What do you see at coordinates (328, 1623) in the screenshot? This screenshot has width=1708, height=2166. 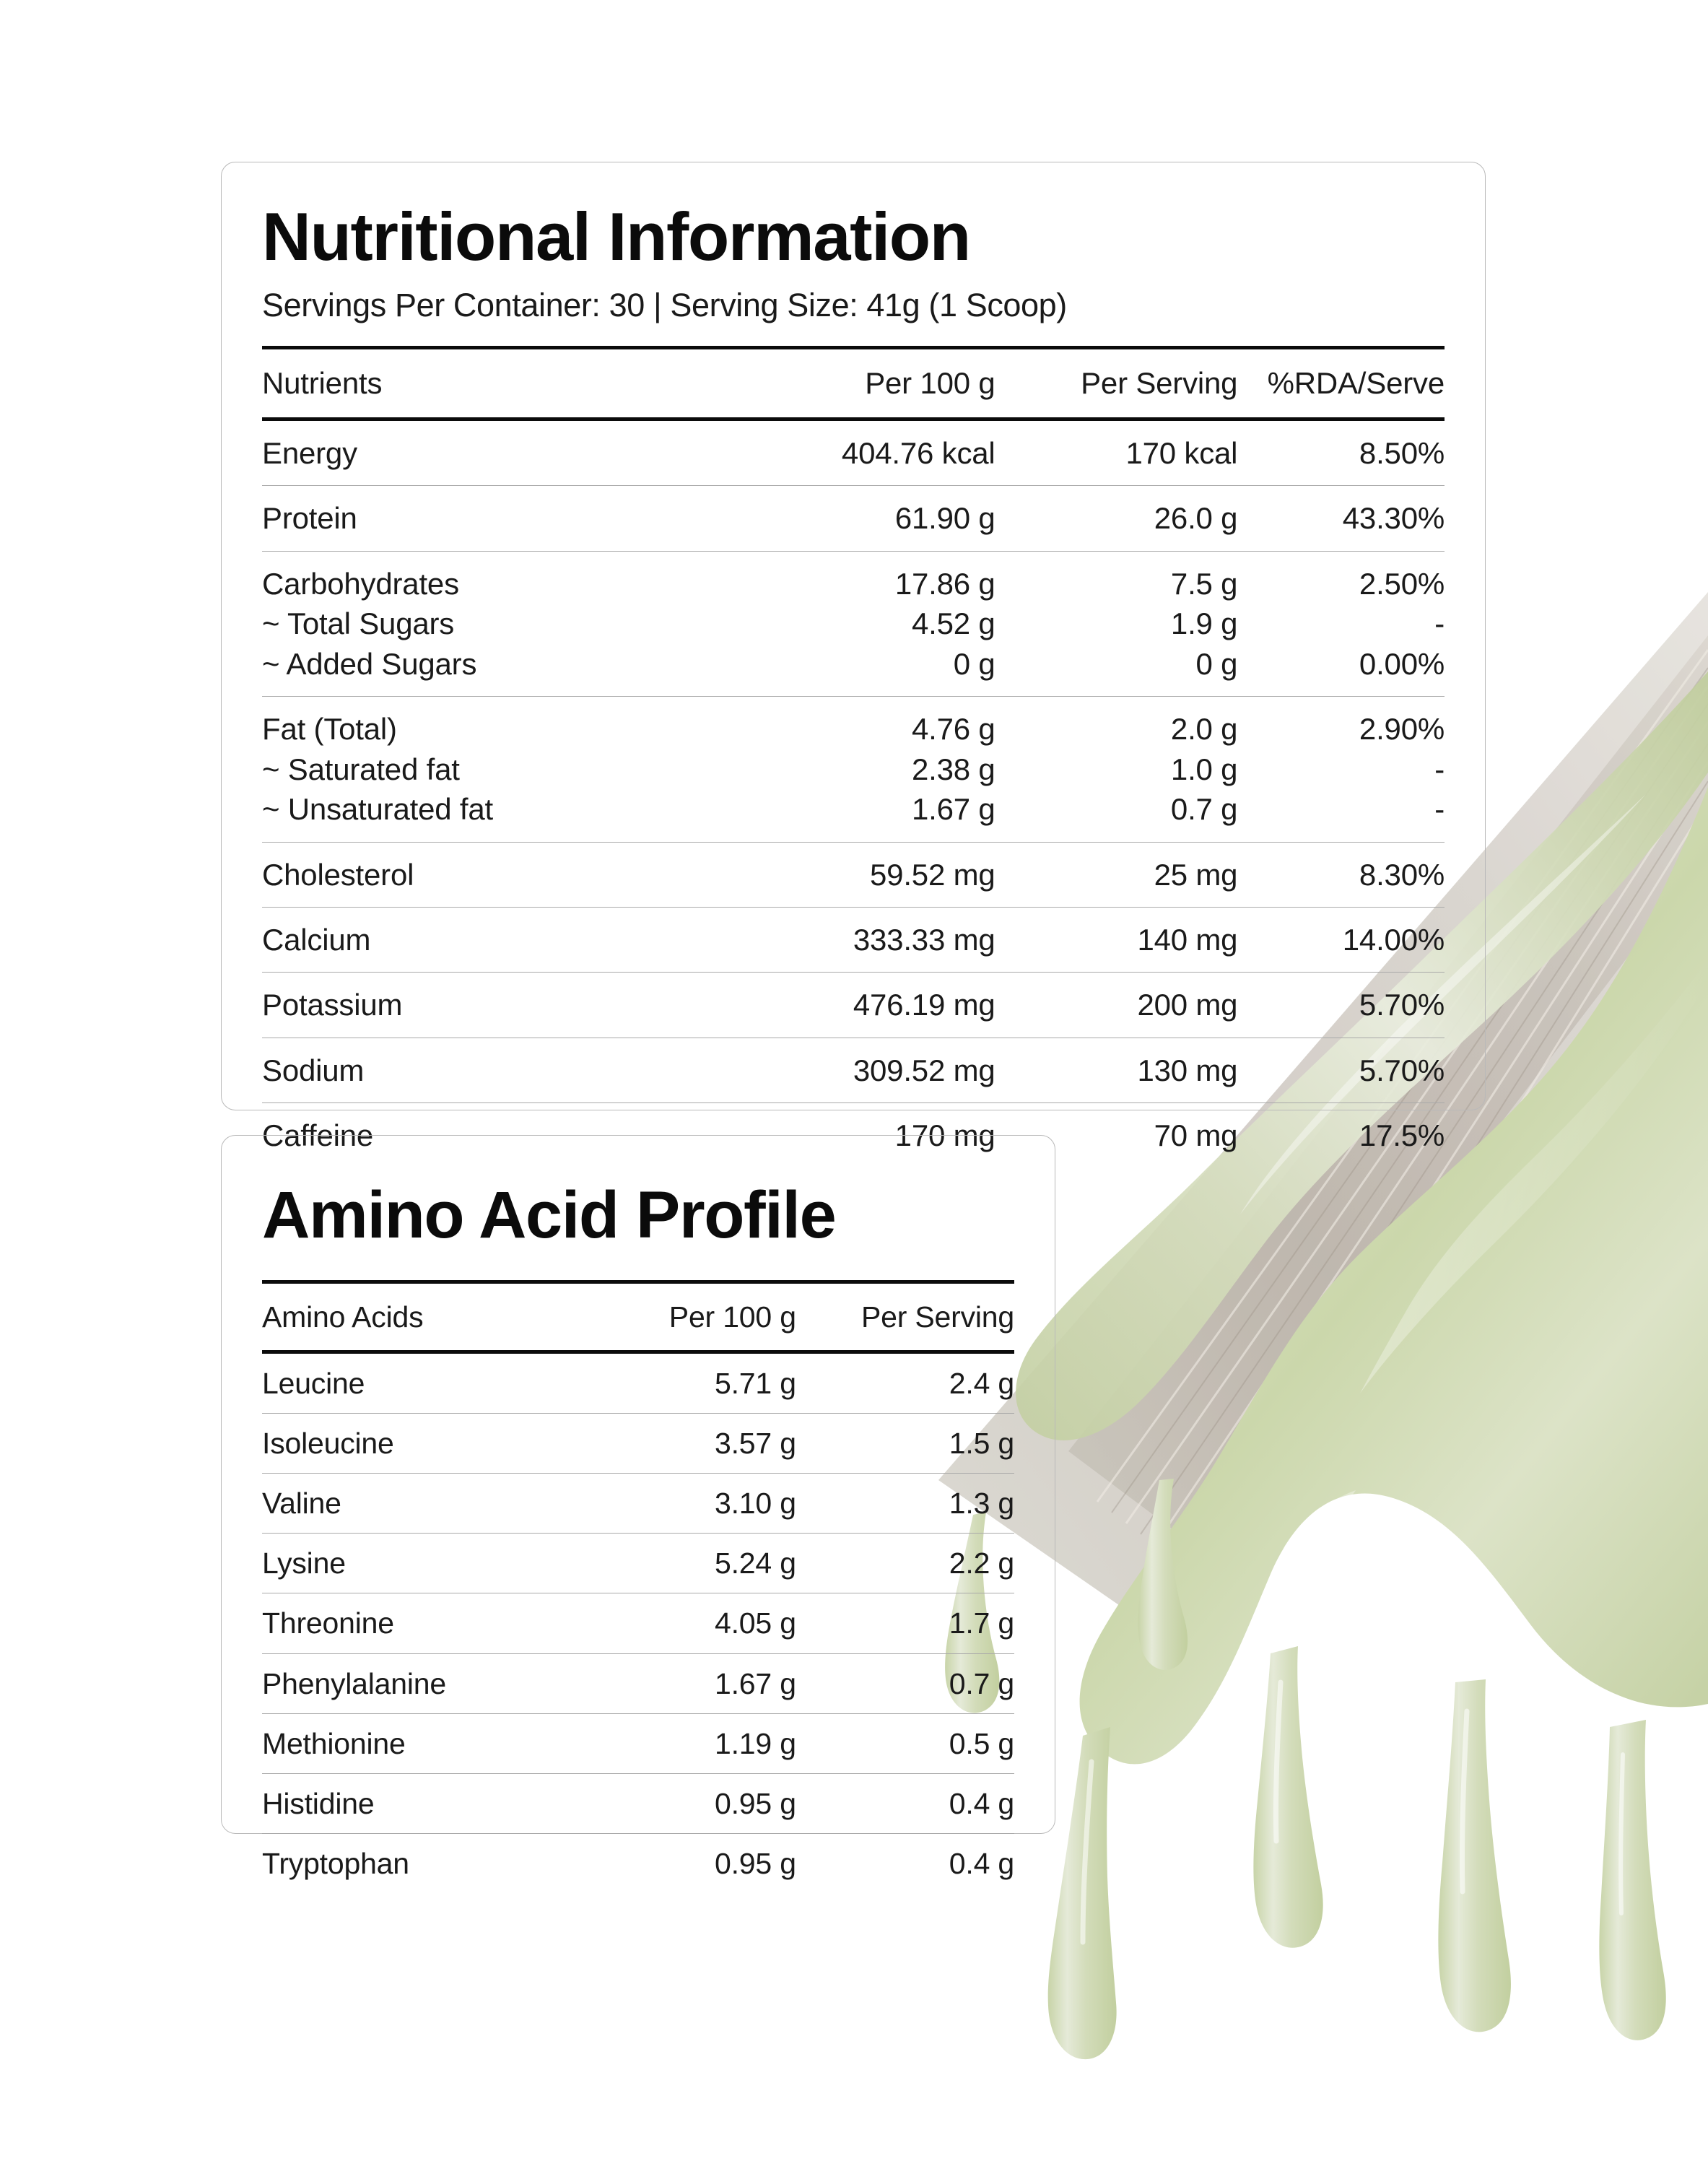 I see `row-label: Threonine` at bounding box center [328, 1623].